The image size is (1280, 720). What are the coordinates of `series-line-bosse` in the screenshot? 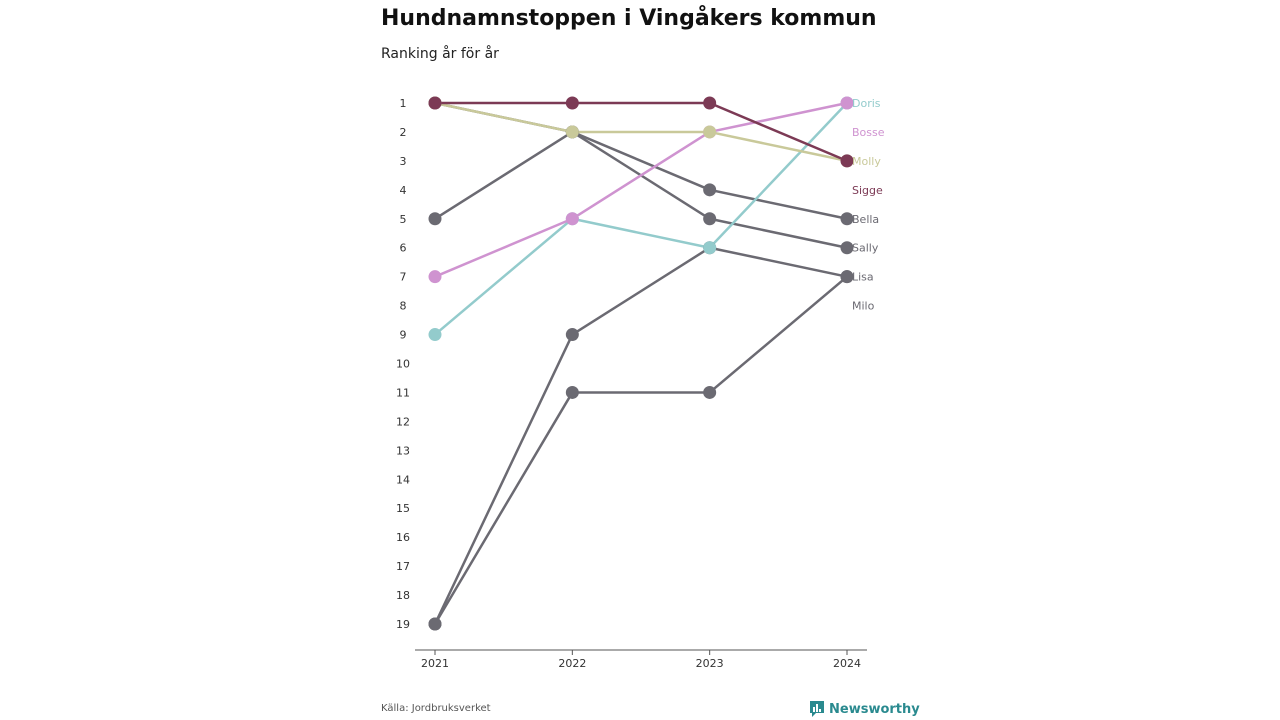 It's located at (641, 189).